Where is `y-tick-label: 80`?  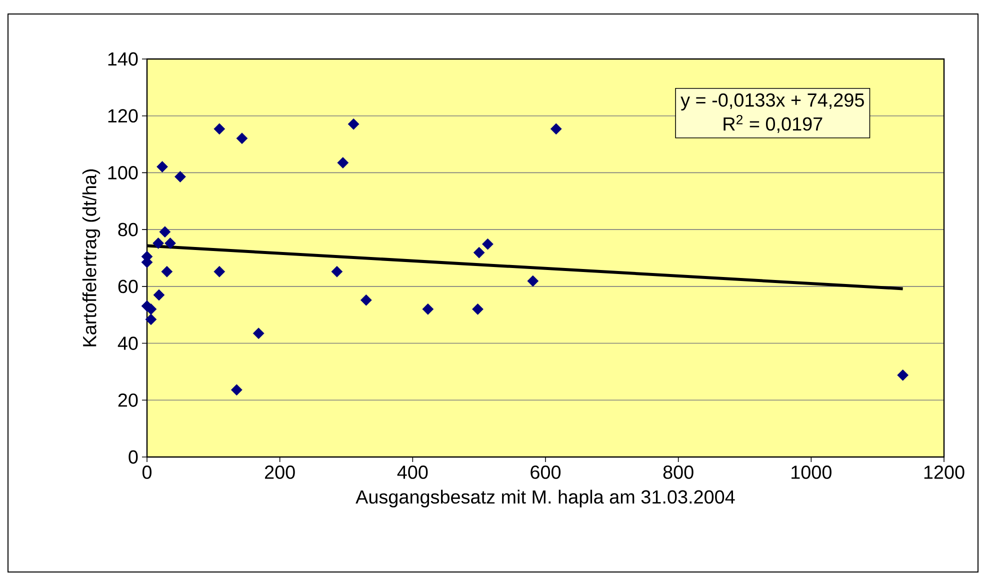
y-tick-label: 80 is located at coordinates (128, 229).